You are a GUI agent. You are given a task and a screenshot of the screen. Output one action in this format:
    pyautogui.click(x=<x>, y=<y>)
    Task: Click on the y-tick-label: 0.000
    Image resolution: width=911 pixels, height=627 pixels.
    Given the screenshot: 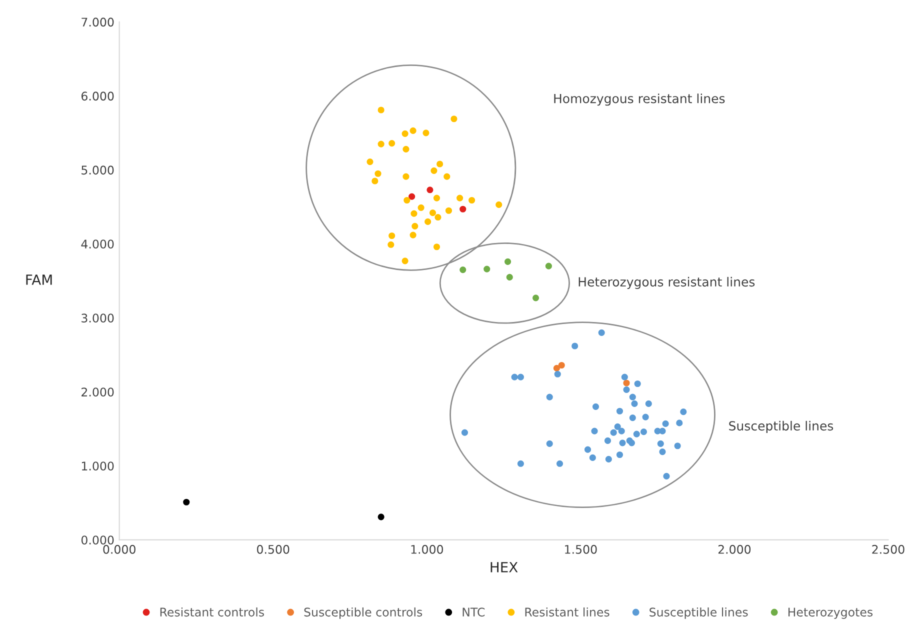 What is the action you would take?
    pyautogui.click(x=97, y=540)
    